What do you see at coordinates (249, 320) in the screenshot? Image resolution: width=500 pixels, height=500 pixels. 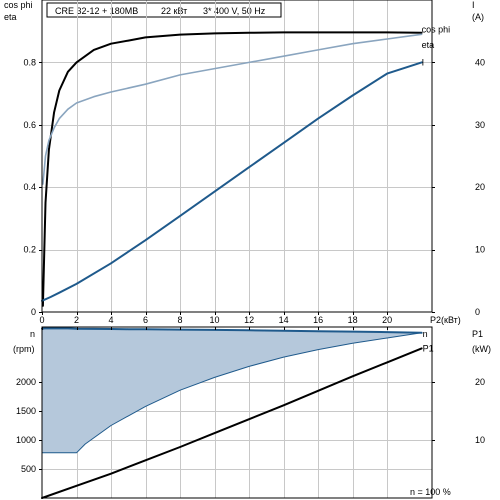 I see `upper-x-tick-label: 12` at bounding box center [249, 320].